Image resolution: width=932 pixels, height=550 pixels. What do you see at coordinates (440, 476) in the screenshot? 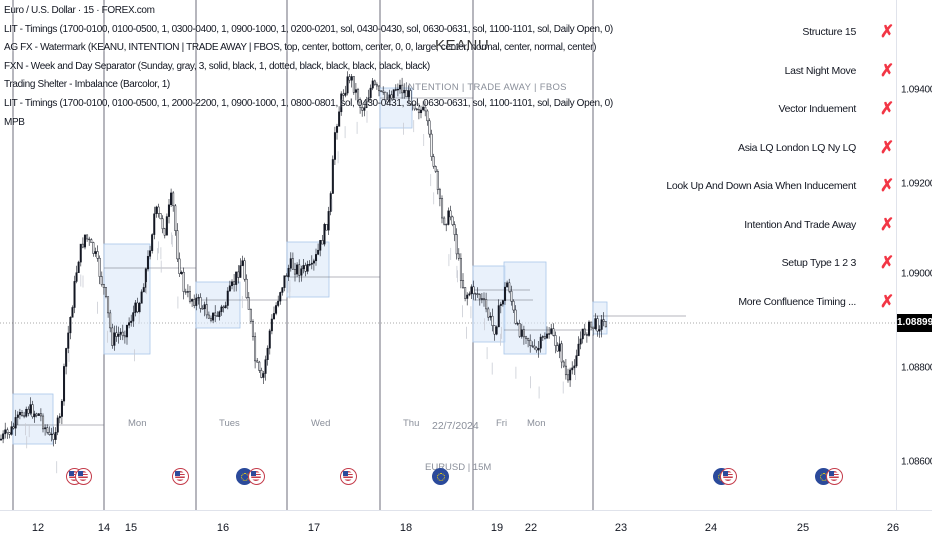
I see `eu-flag-icon` at bounding box center [440, 476].